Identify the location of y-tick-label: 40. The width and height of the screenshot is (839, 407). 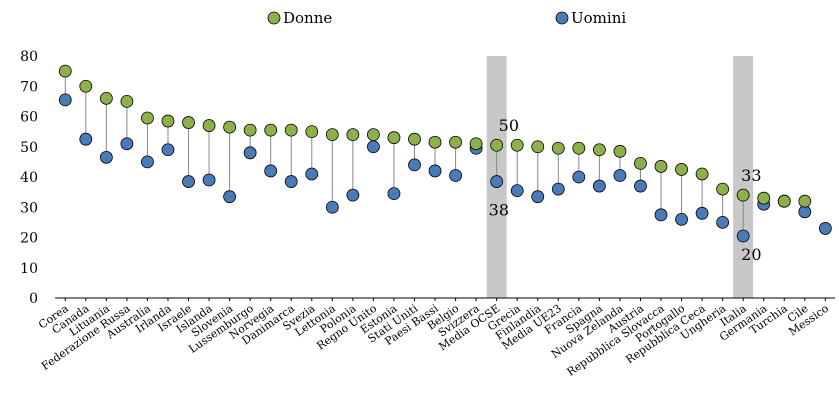
(29, 178).